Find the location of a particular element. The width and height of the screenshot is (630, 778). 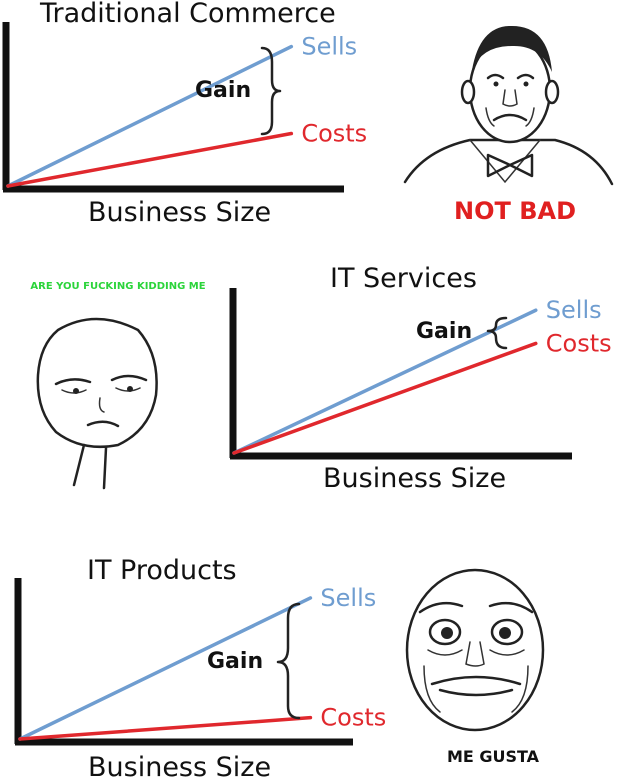

chart-title: Traditional Commerce is located at coordinates (187, 14).